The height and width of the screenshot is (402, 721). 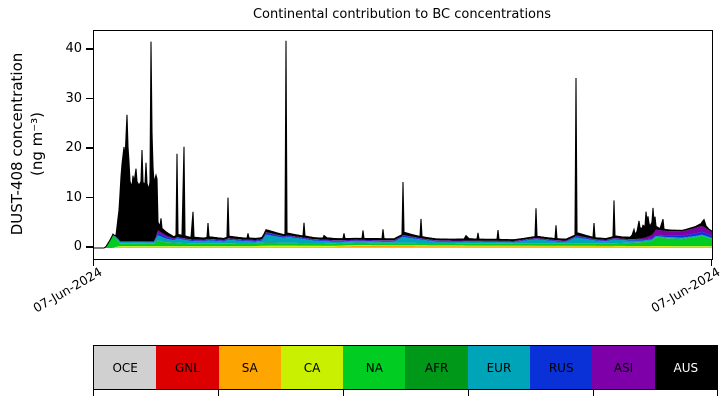 I want to click on legend-label-aus: AUS, so click(x=686, y=367).